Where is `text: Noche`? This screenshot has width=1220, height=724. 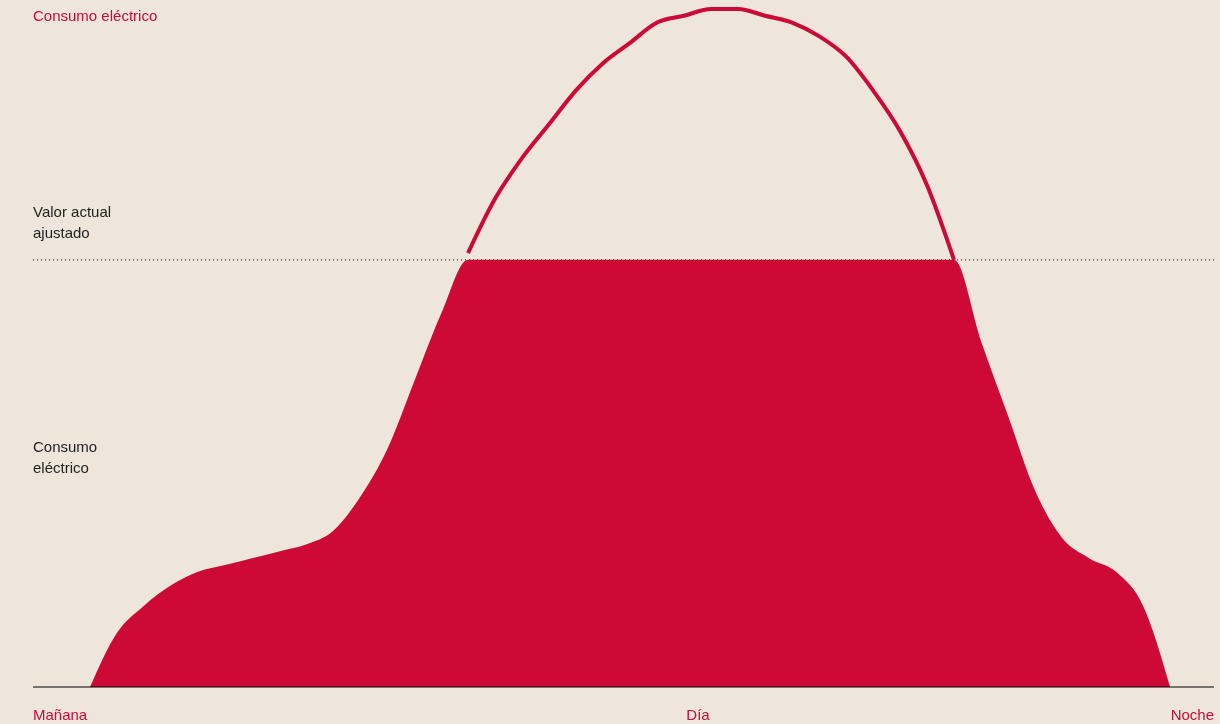 text: Noche is located at coordinates (1192, 714).